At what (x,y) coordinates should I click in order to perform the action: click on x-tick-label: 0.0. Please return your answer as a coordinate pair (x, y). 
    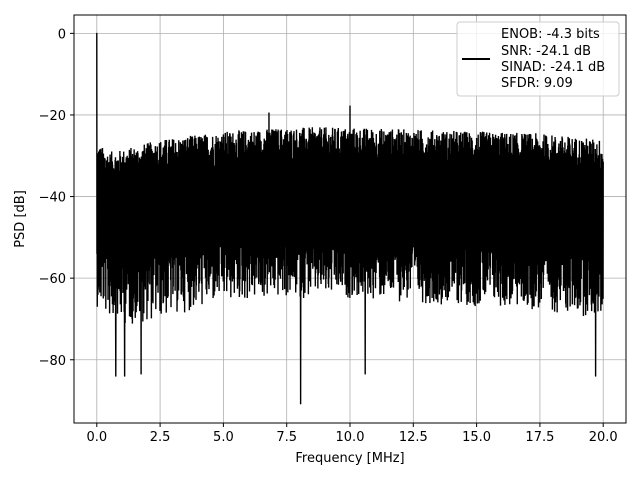
    Looking at the image, I should click on (96, 437).